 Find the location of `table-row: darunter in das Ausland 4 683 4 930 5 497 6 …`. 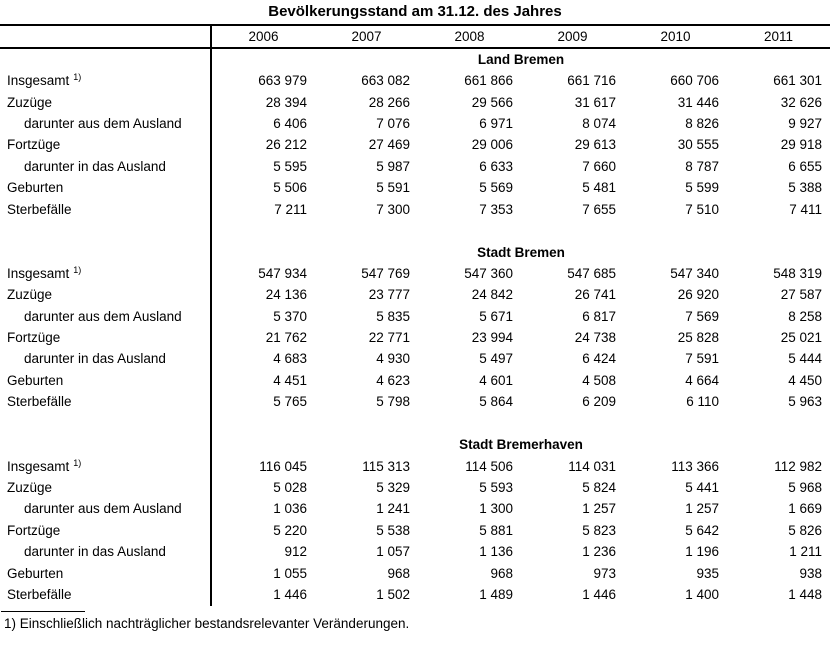

table-row: darunter in das Ausland 4 683 4 930 5 497 6 … is located at coordinates (415, 358).